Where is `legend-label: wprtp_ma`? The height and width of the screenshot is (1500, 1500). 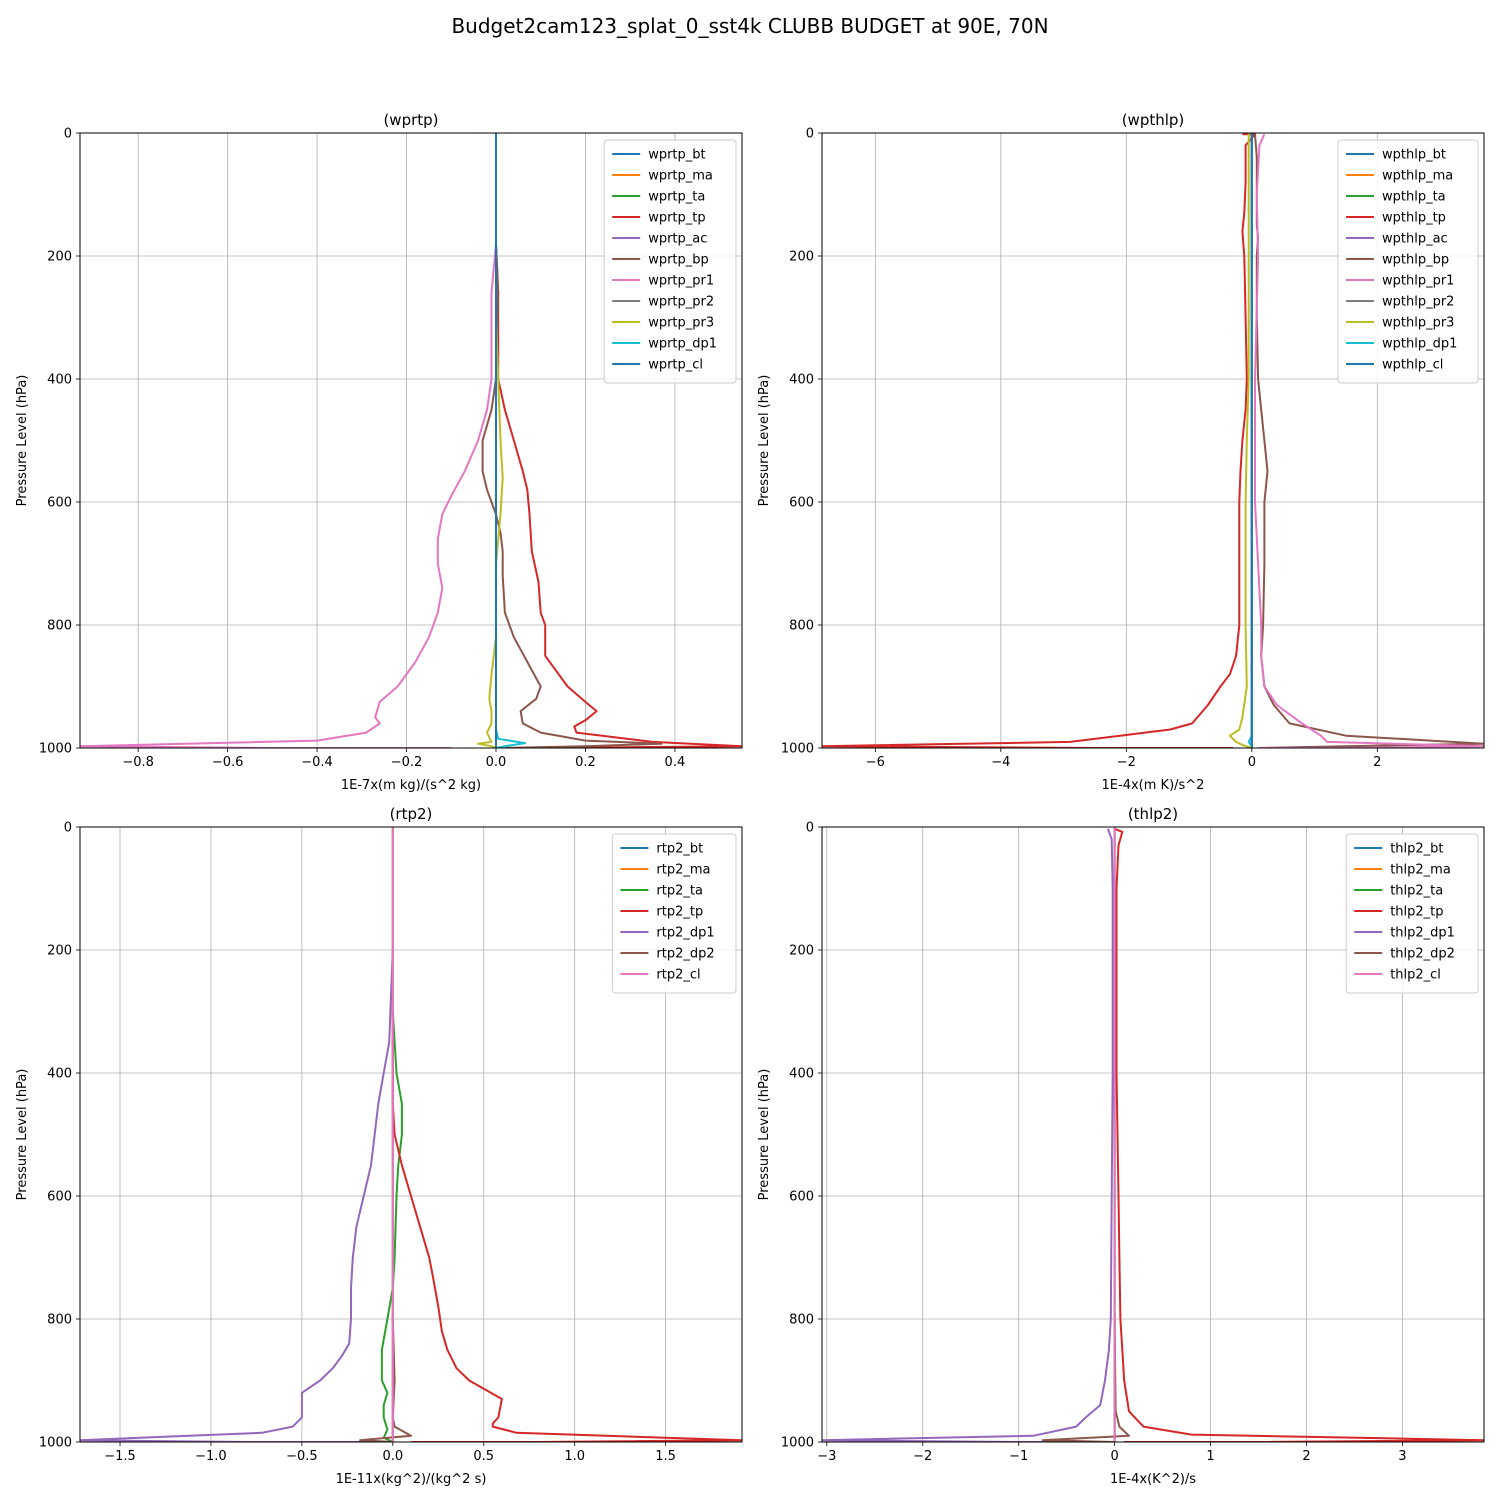
legend-label: wprtp_ma is located at coordinates (680, 176).